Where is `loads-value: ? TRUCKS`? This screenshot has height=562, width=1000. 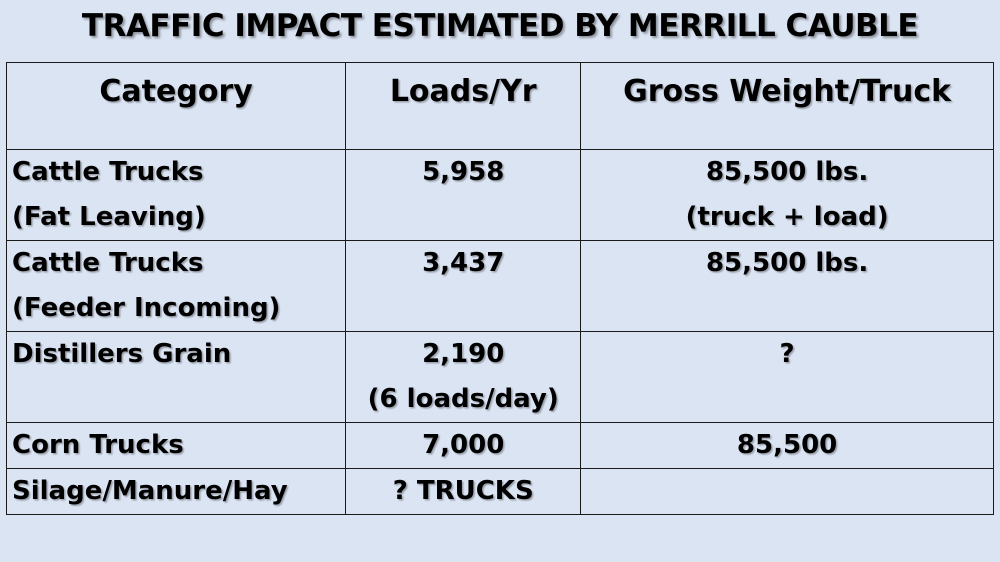 loads-value: ? TRUCKS is located at coordinates (463, 491).